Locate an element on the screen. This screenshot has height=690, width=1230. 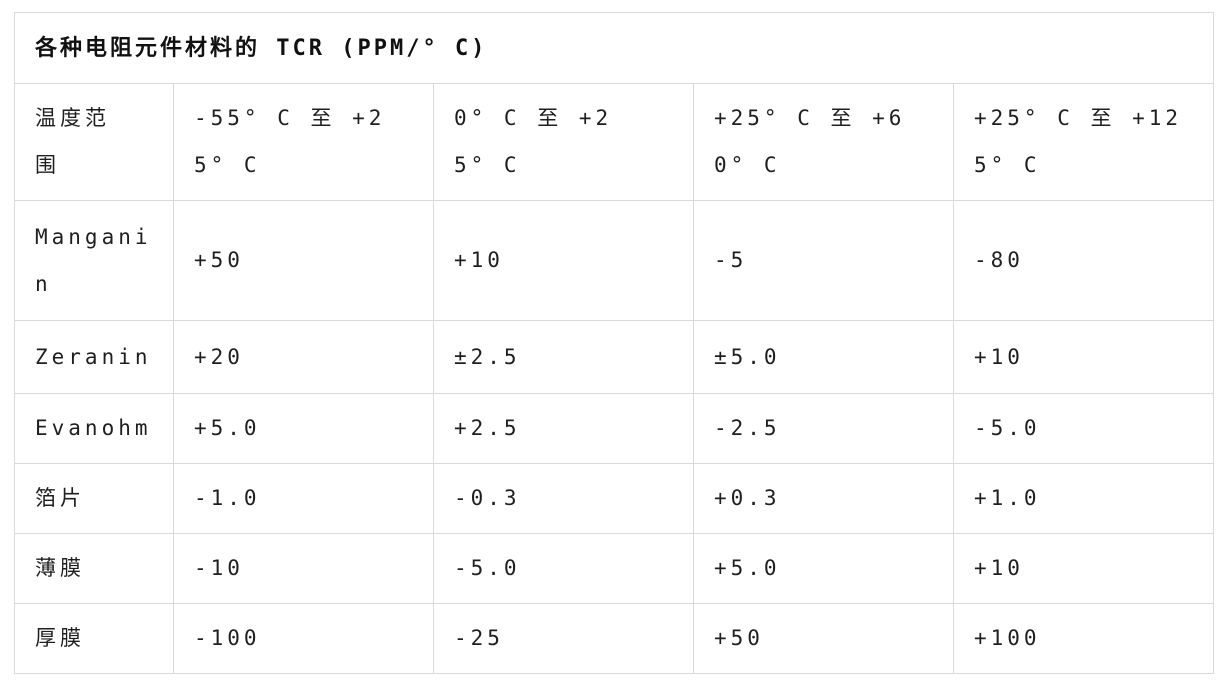
table-row-evanohm: Evanohm +5.0 +2.5 -2.5 -5.0 is located at coordinates (614, 428).